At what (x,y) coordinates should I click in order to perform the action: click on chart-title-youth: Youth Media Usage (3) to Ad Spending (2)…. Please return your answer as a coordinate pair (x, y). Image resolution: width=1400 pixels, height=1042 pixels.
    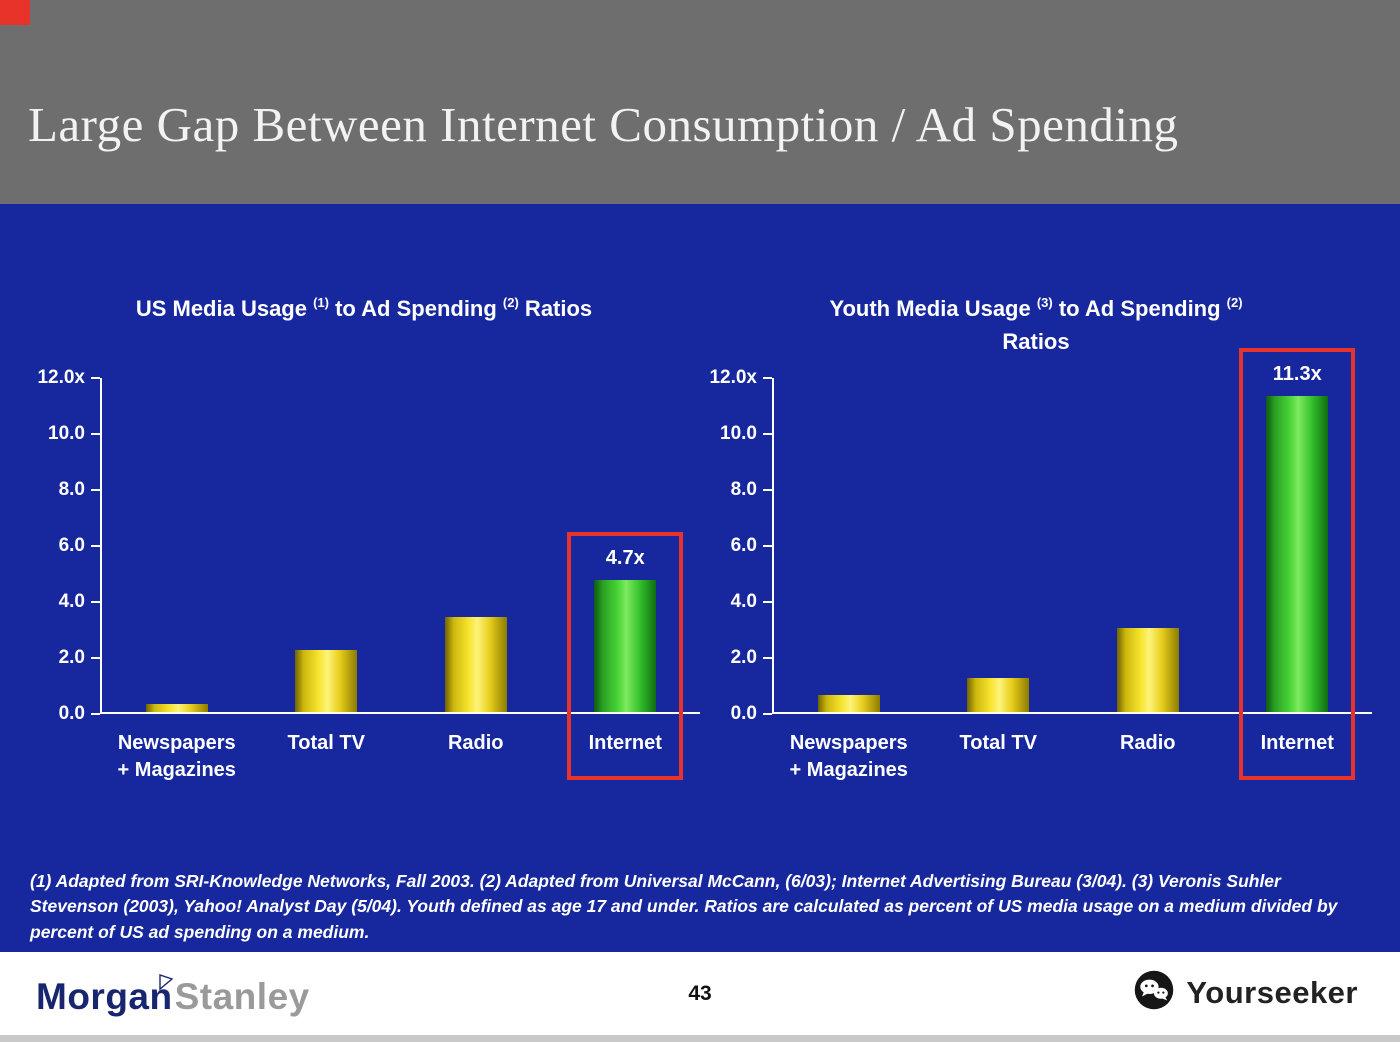
    Looking at the image, I should click on (1036, 319).